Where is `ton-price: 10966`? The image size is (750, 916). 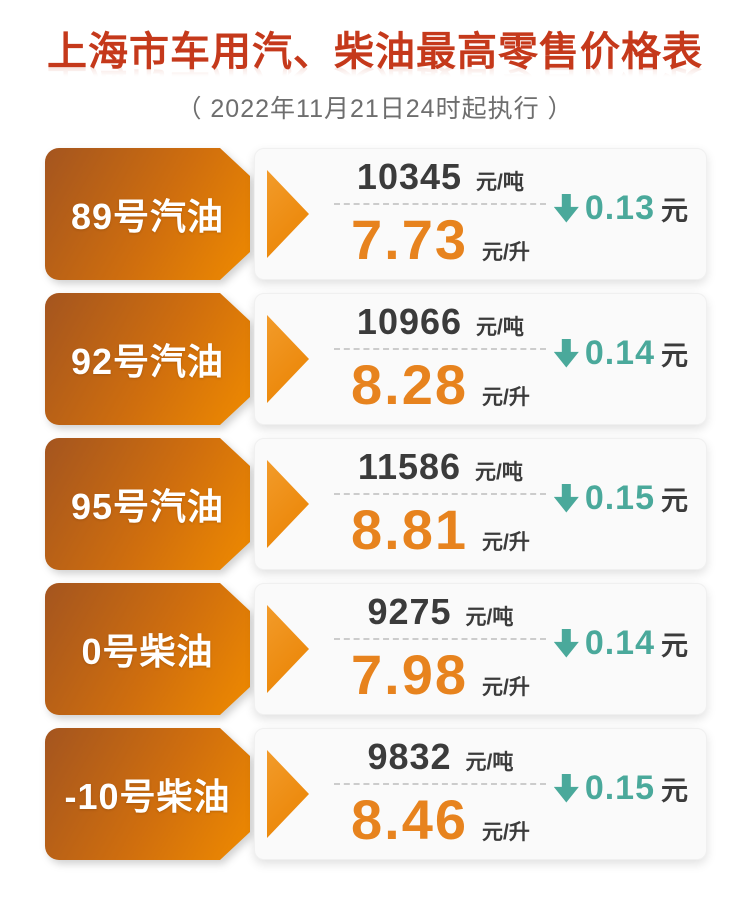 ton-price: 10966 is located at coordinates (409, 321).